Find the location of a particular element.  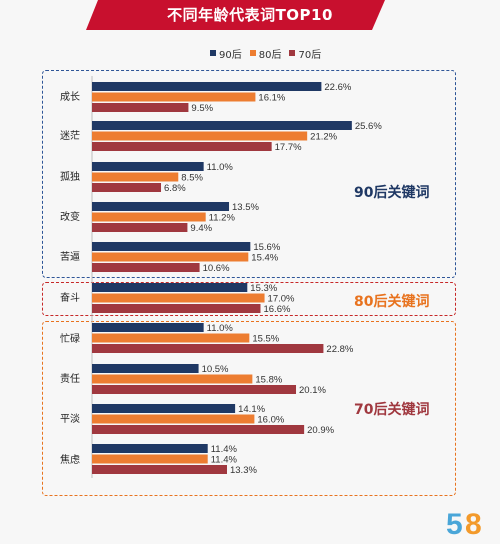

category-label-3: 改变 is located at coordinates (70, 217).